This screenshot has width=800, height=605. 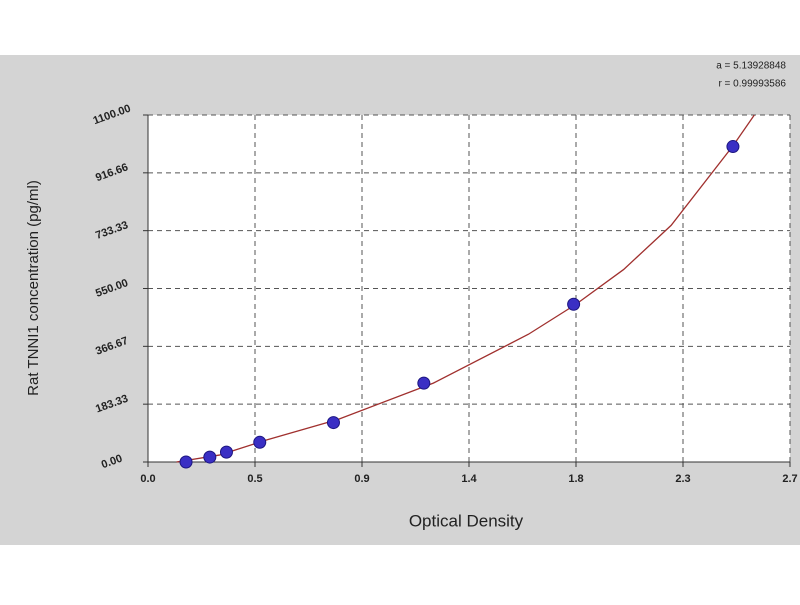 What do you see at coordinates (469, 479) in the screenshot?
I see `x-tick-label: 1.4` at bounding box center [469, 479].